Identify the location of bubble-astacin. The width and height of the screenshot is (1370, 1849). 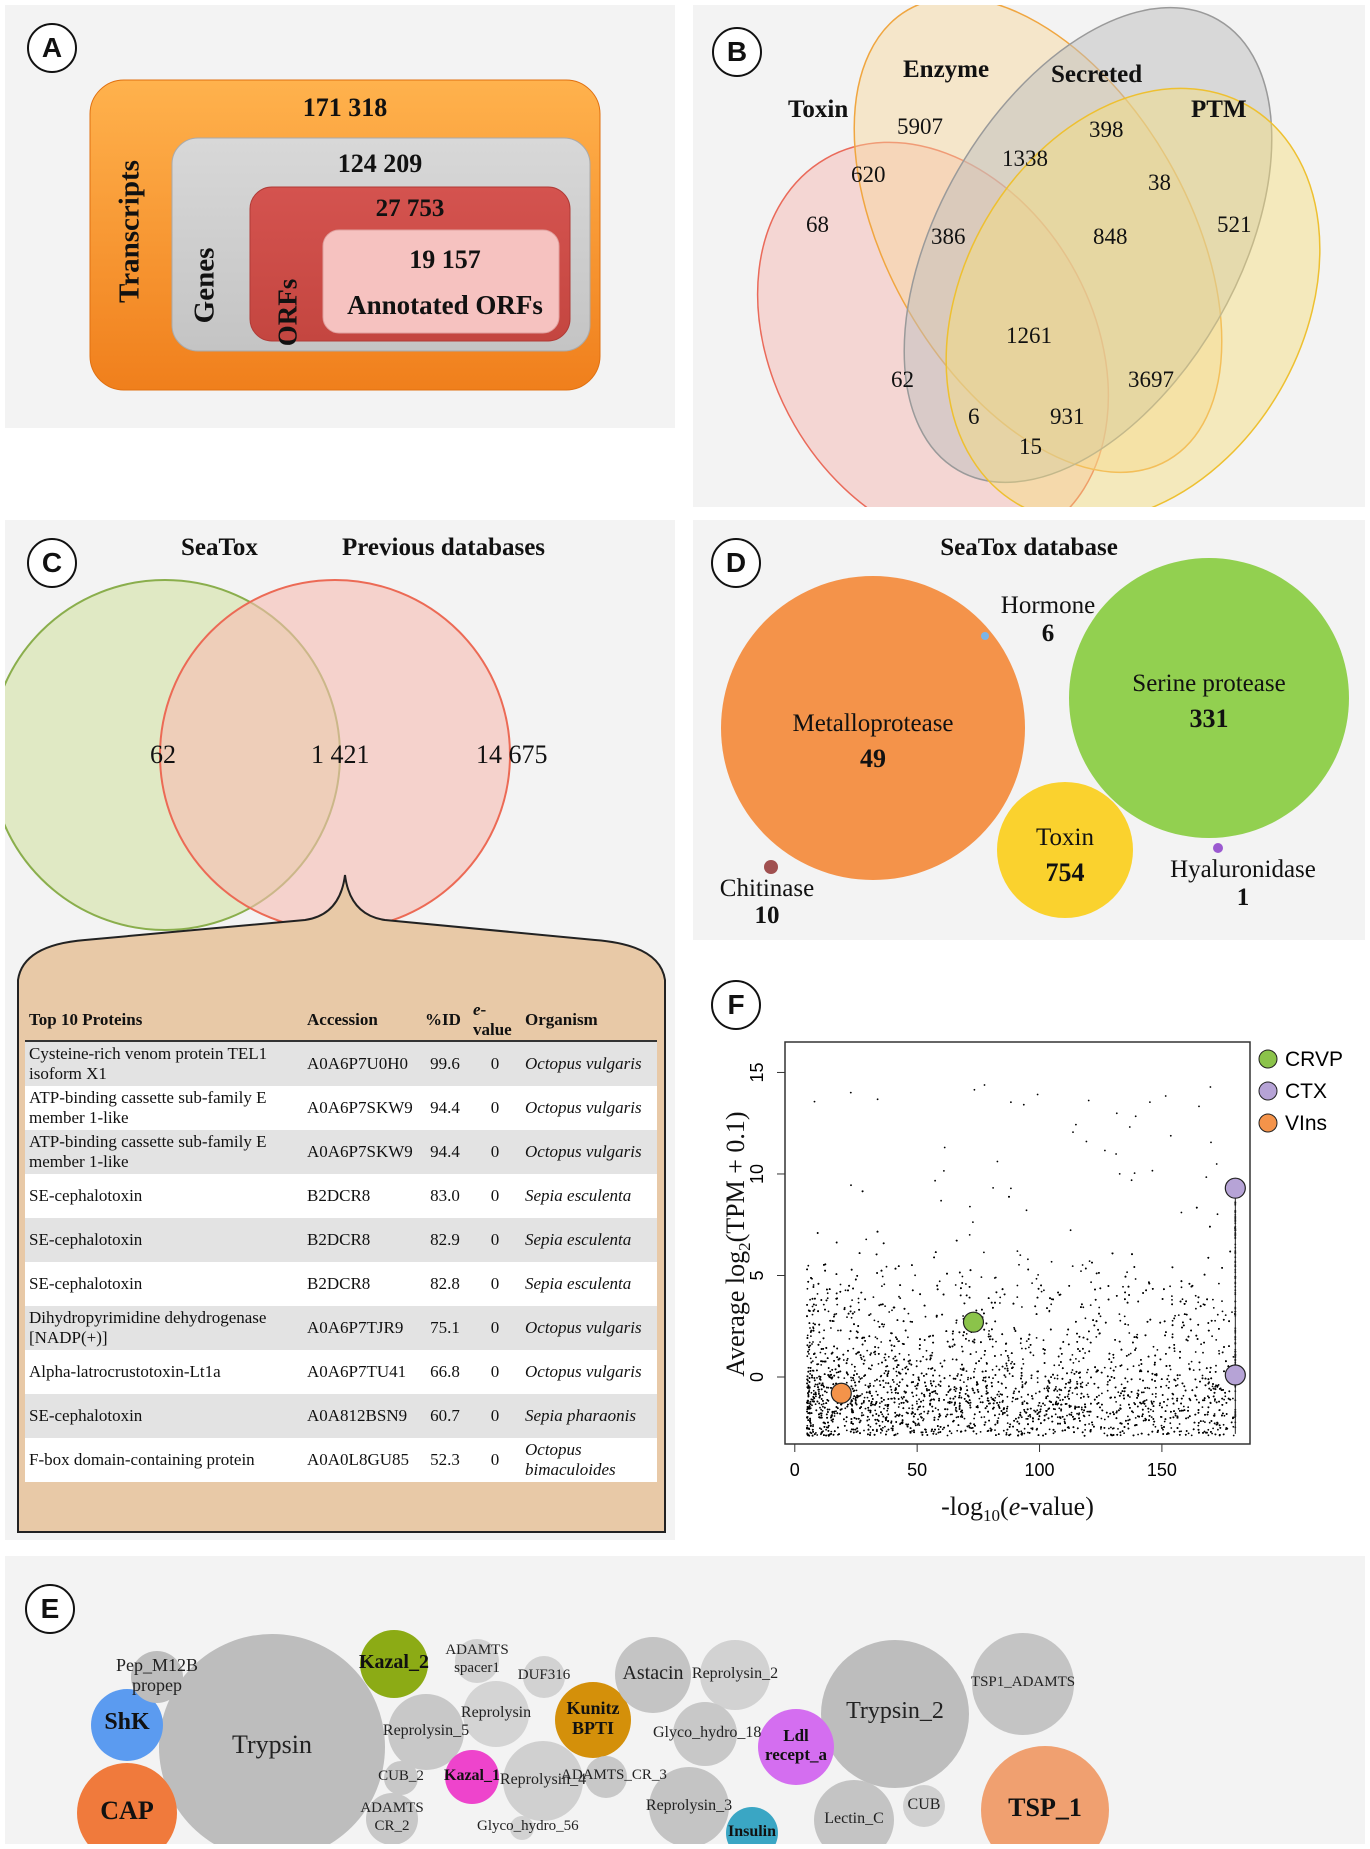
(653, 1675).